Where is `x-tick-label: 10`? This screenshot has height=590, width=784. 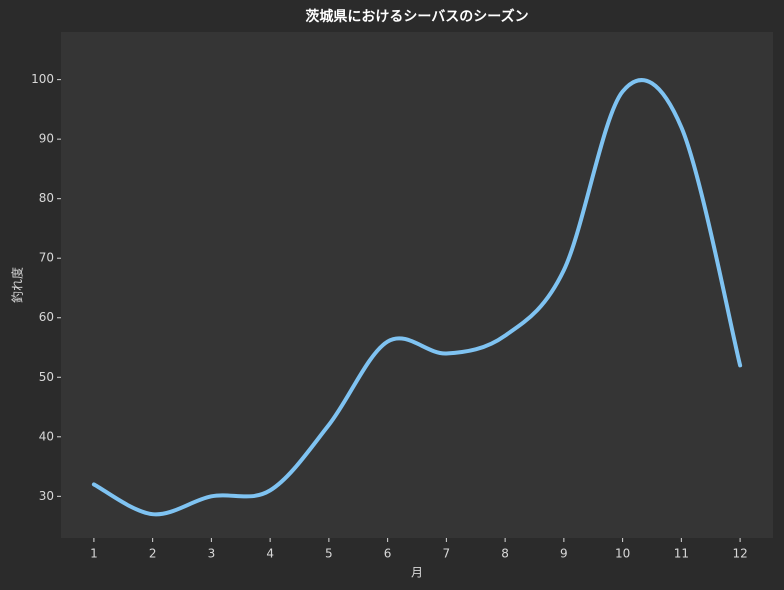
x-tick-label: 10 is located at coordinates (622, 554).